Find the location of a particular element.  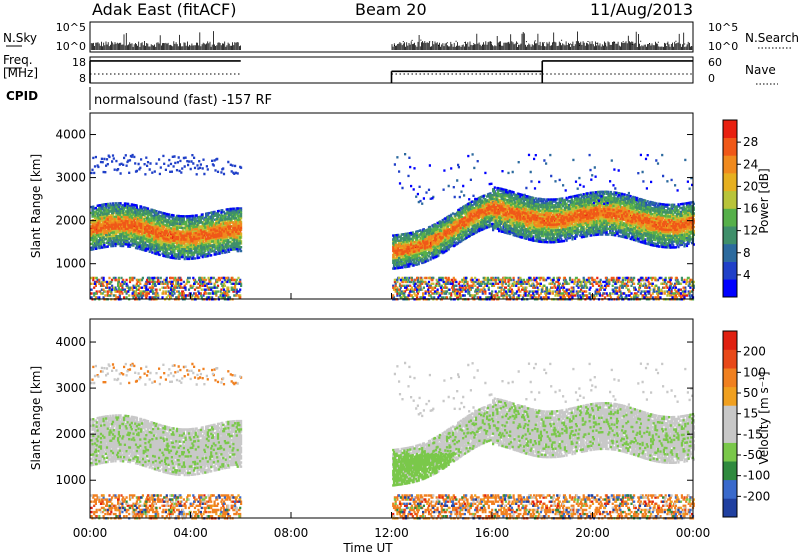

colorbar-tick-label: 8 is located at coordinates (747, 253).